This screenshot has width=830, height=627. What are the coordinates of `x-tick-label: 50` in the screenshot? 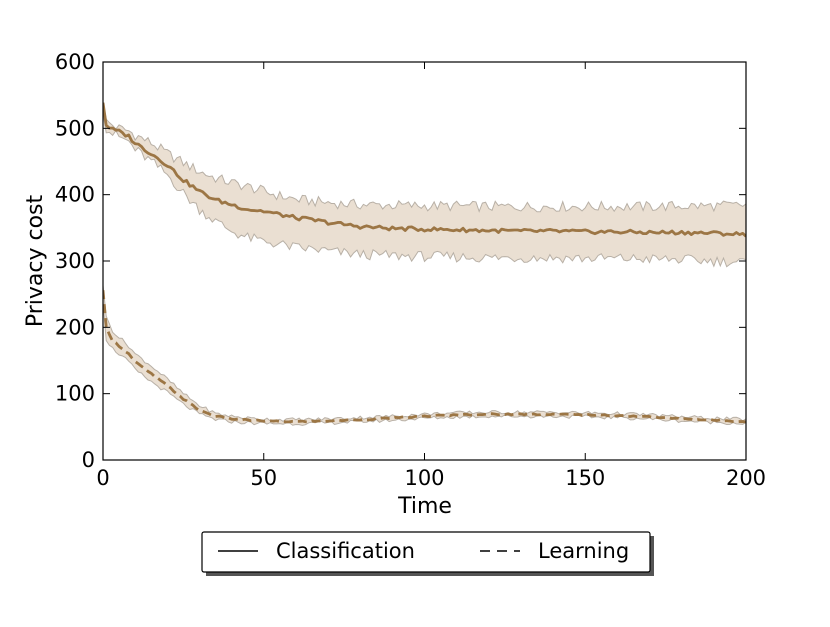 It's located at (263, 478).